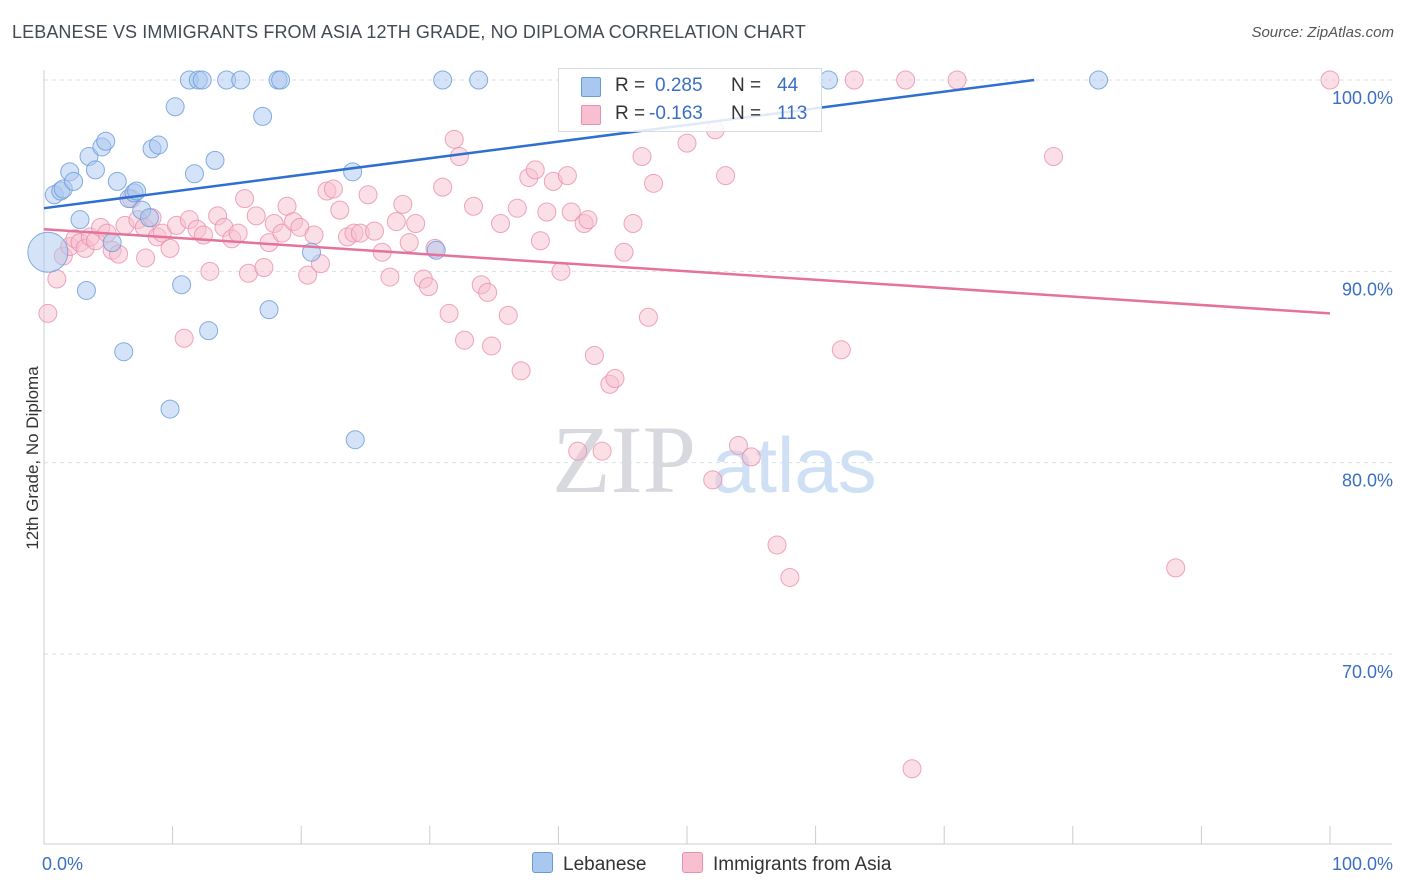 The image size is (1406, 892). Describe the element at coordinates (676, 113) in the screenshot. I see `legend-r-value: -0.163` at that location.